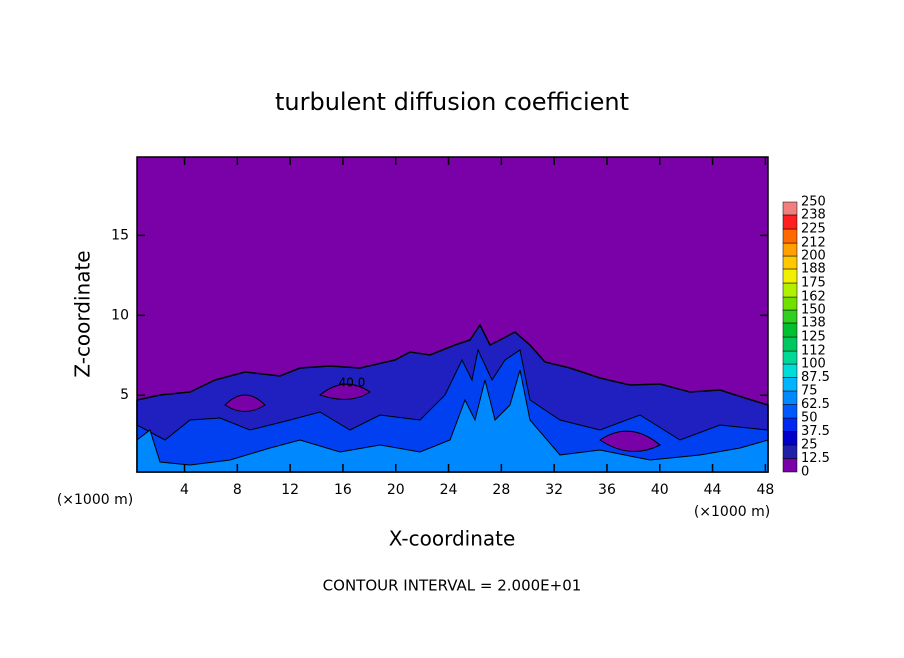 This screenshot has width=904, height=658. I want to click on colorbar-label: 87.5, so click(815, 377).